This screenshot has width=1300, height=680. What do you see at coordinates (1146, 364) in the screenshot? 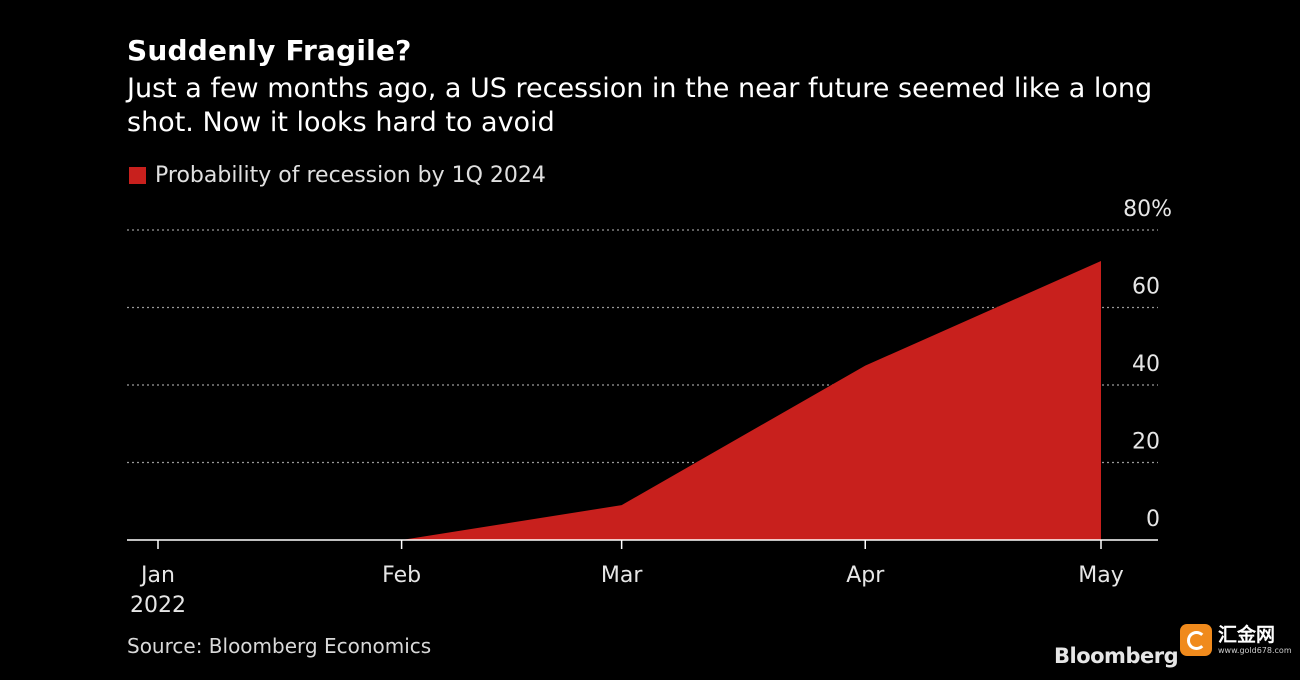
I see `y-tick-label: 40` at bounding box center [1146, 364].